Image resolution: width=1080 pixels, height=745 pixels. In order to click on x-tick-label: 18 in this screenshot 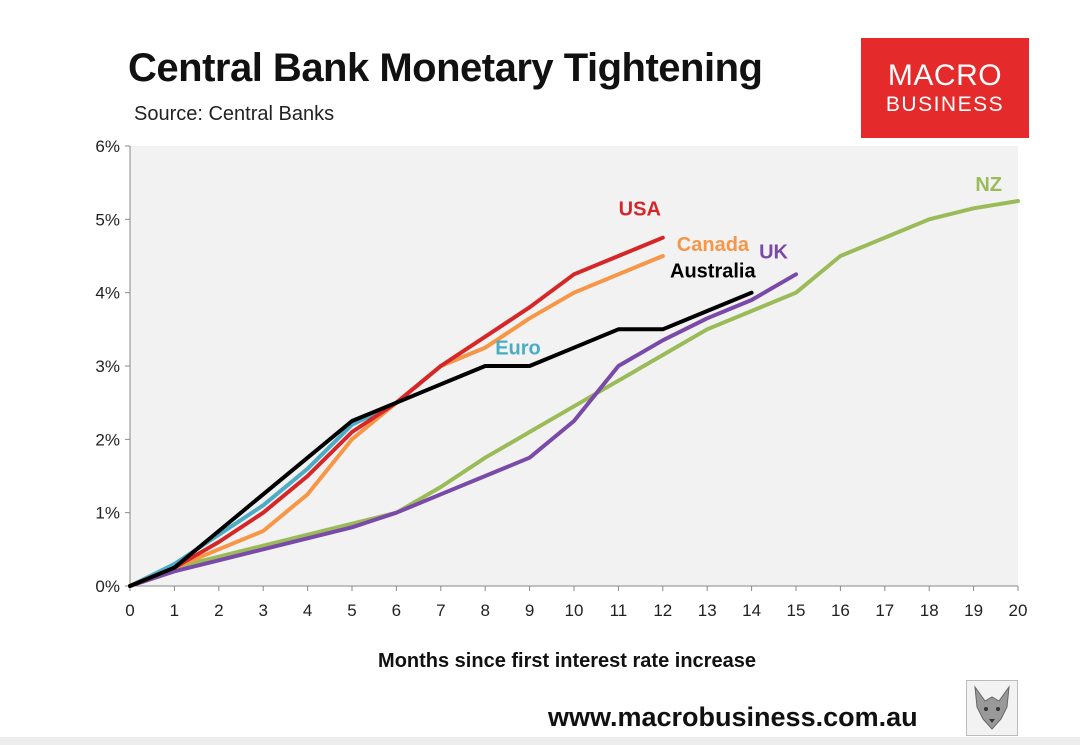, I will do `click(929, 610)`.